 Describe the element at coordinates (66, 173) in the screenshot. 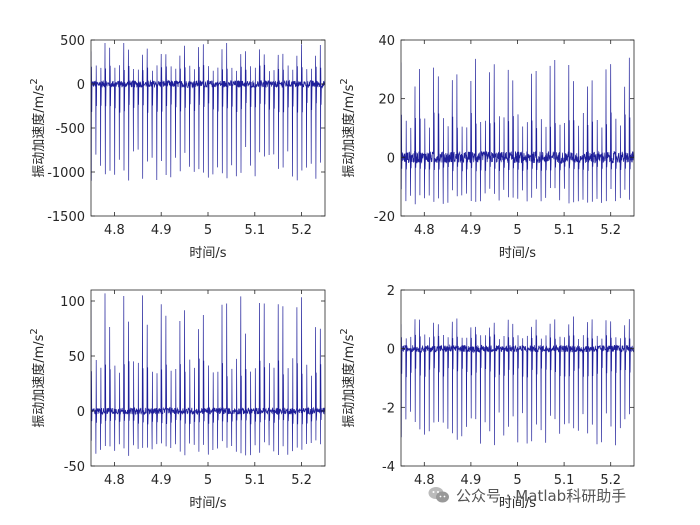

I see `y-tick-label: -1000` at that location.